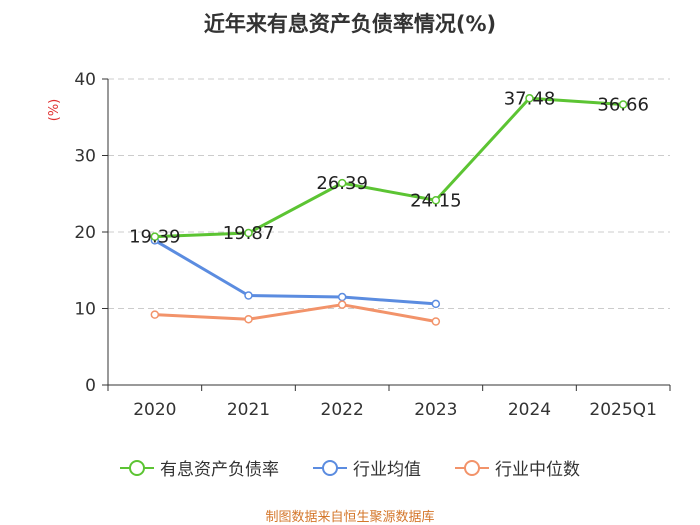  What do you see at coordinates (248, 410) in the screenshot?
I see `x-tick-label: 2021` at bounding box center [248, 410].